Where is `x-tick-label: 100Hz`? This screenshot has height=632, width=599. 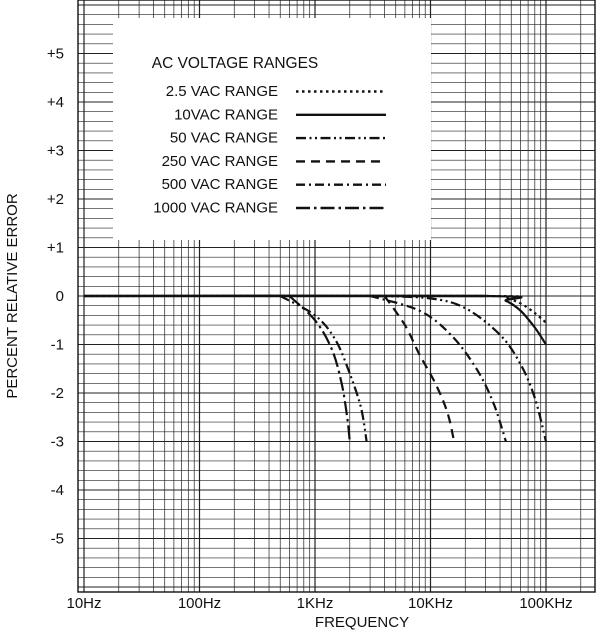
x-tick-label: 100Hz is located at coordinates (199, 603).